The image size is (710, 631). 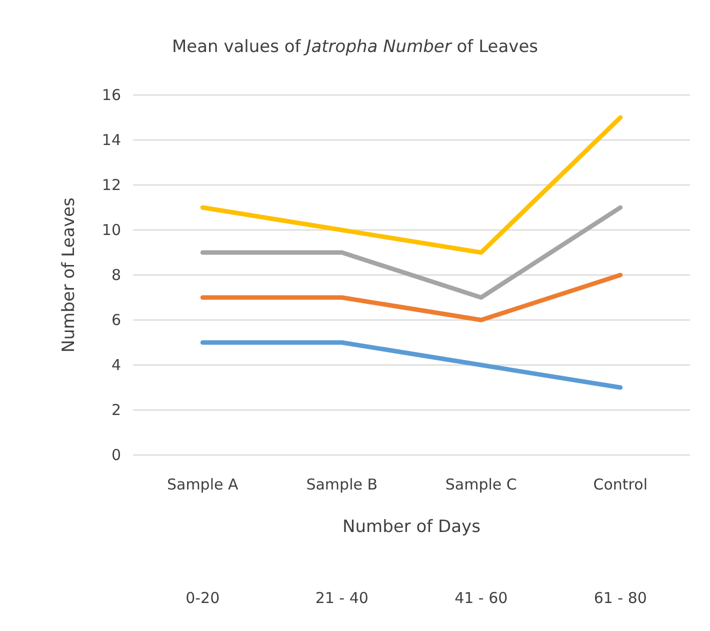 I want to click on y-tick-label: 10, so click(x=111, y=229).